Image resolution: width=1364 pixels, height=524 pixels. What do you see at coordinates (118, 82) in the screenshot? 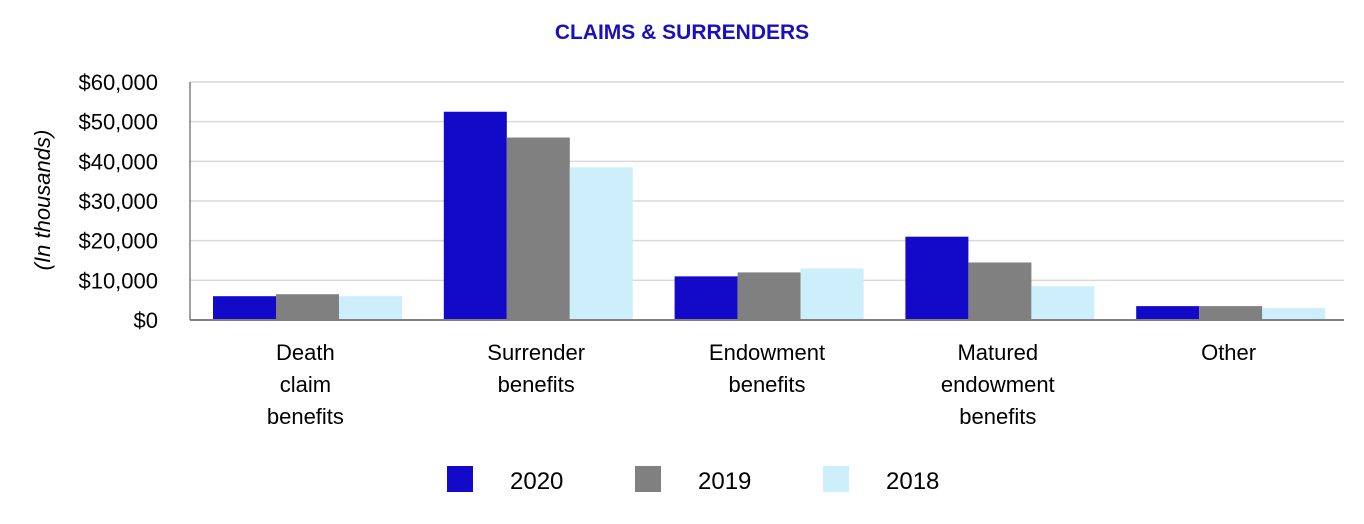
I see `y-tick-label: $60,000` at bounding box center [118, 82].